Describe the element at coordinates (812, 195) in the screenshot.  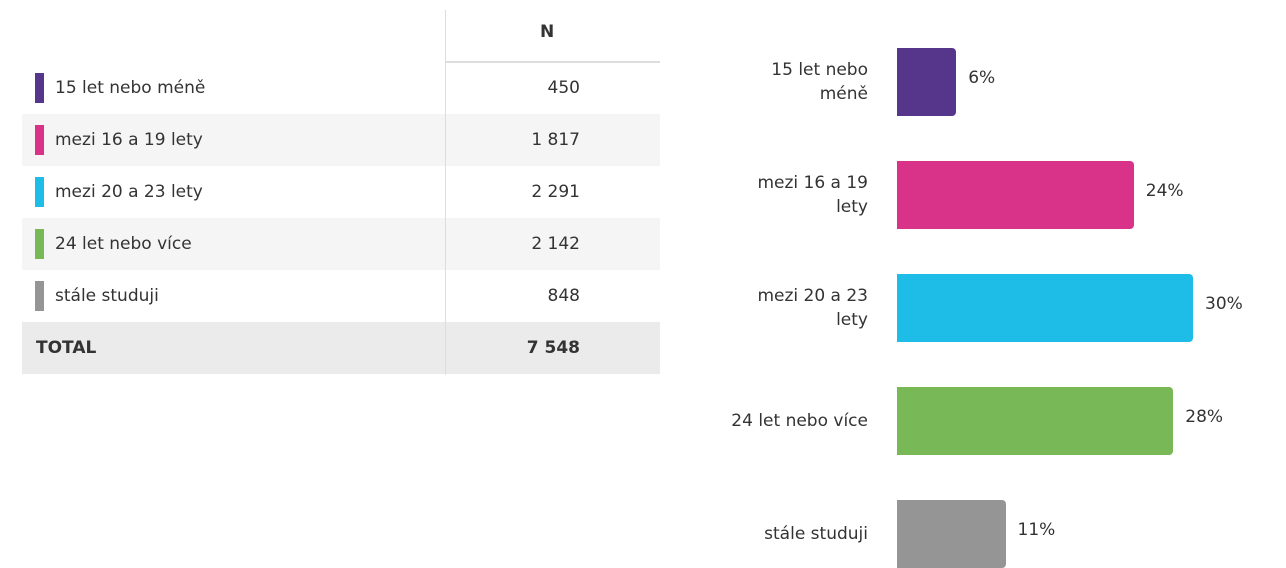
I see `category-label: mezi 16 a 19 lety` at that location.